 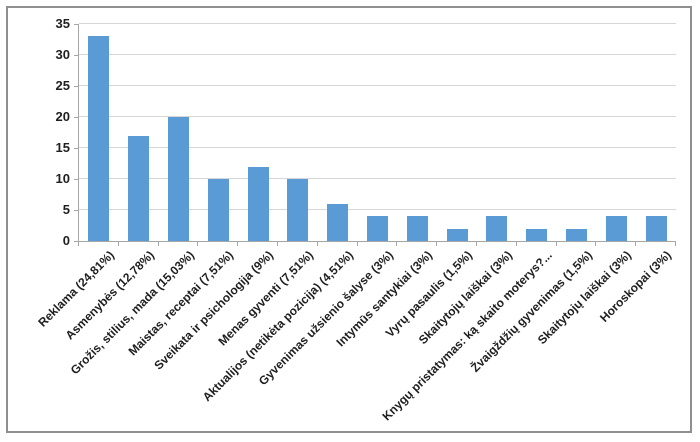 I want to click on y-axis-label-30: 30, so click(x=62, y=54).